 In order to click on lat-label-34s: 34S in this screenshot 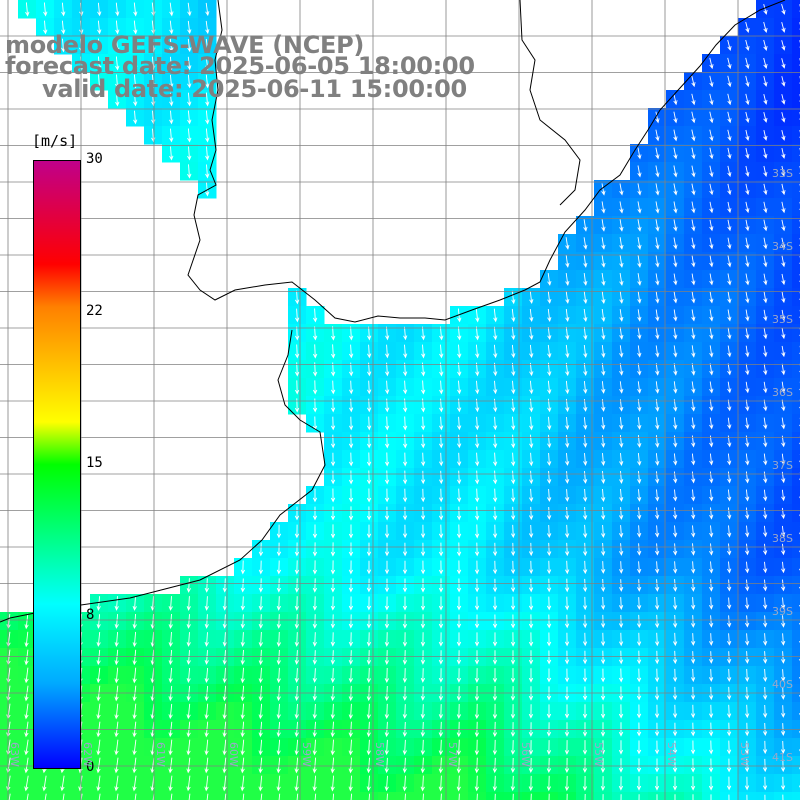, I will do `click(782, 246)`.